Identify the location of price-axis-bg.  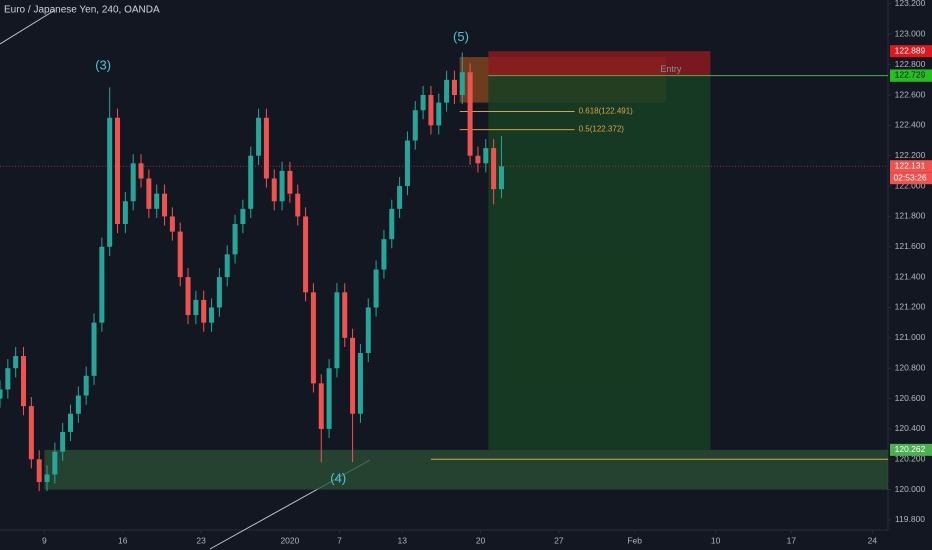
(910, 275).